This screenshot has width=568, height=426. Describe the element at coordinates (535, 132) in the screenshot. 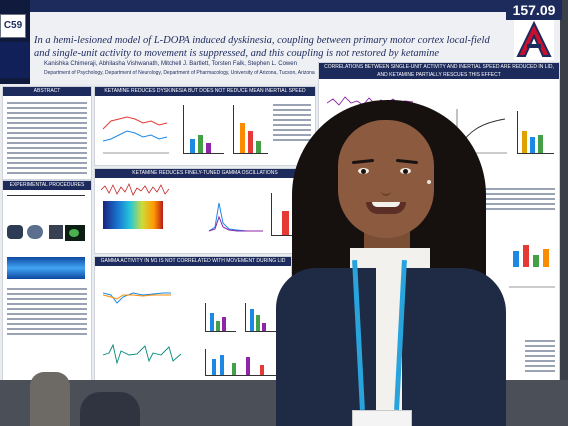

I see `unit-bar-chart` at that location.